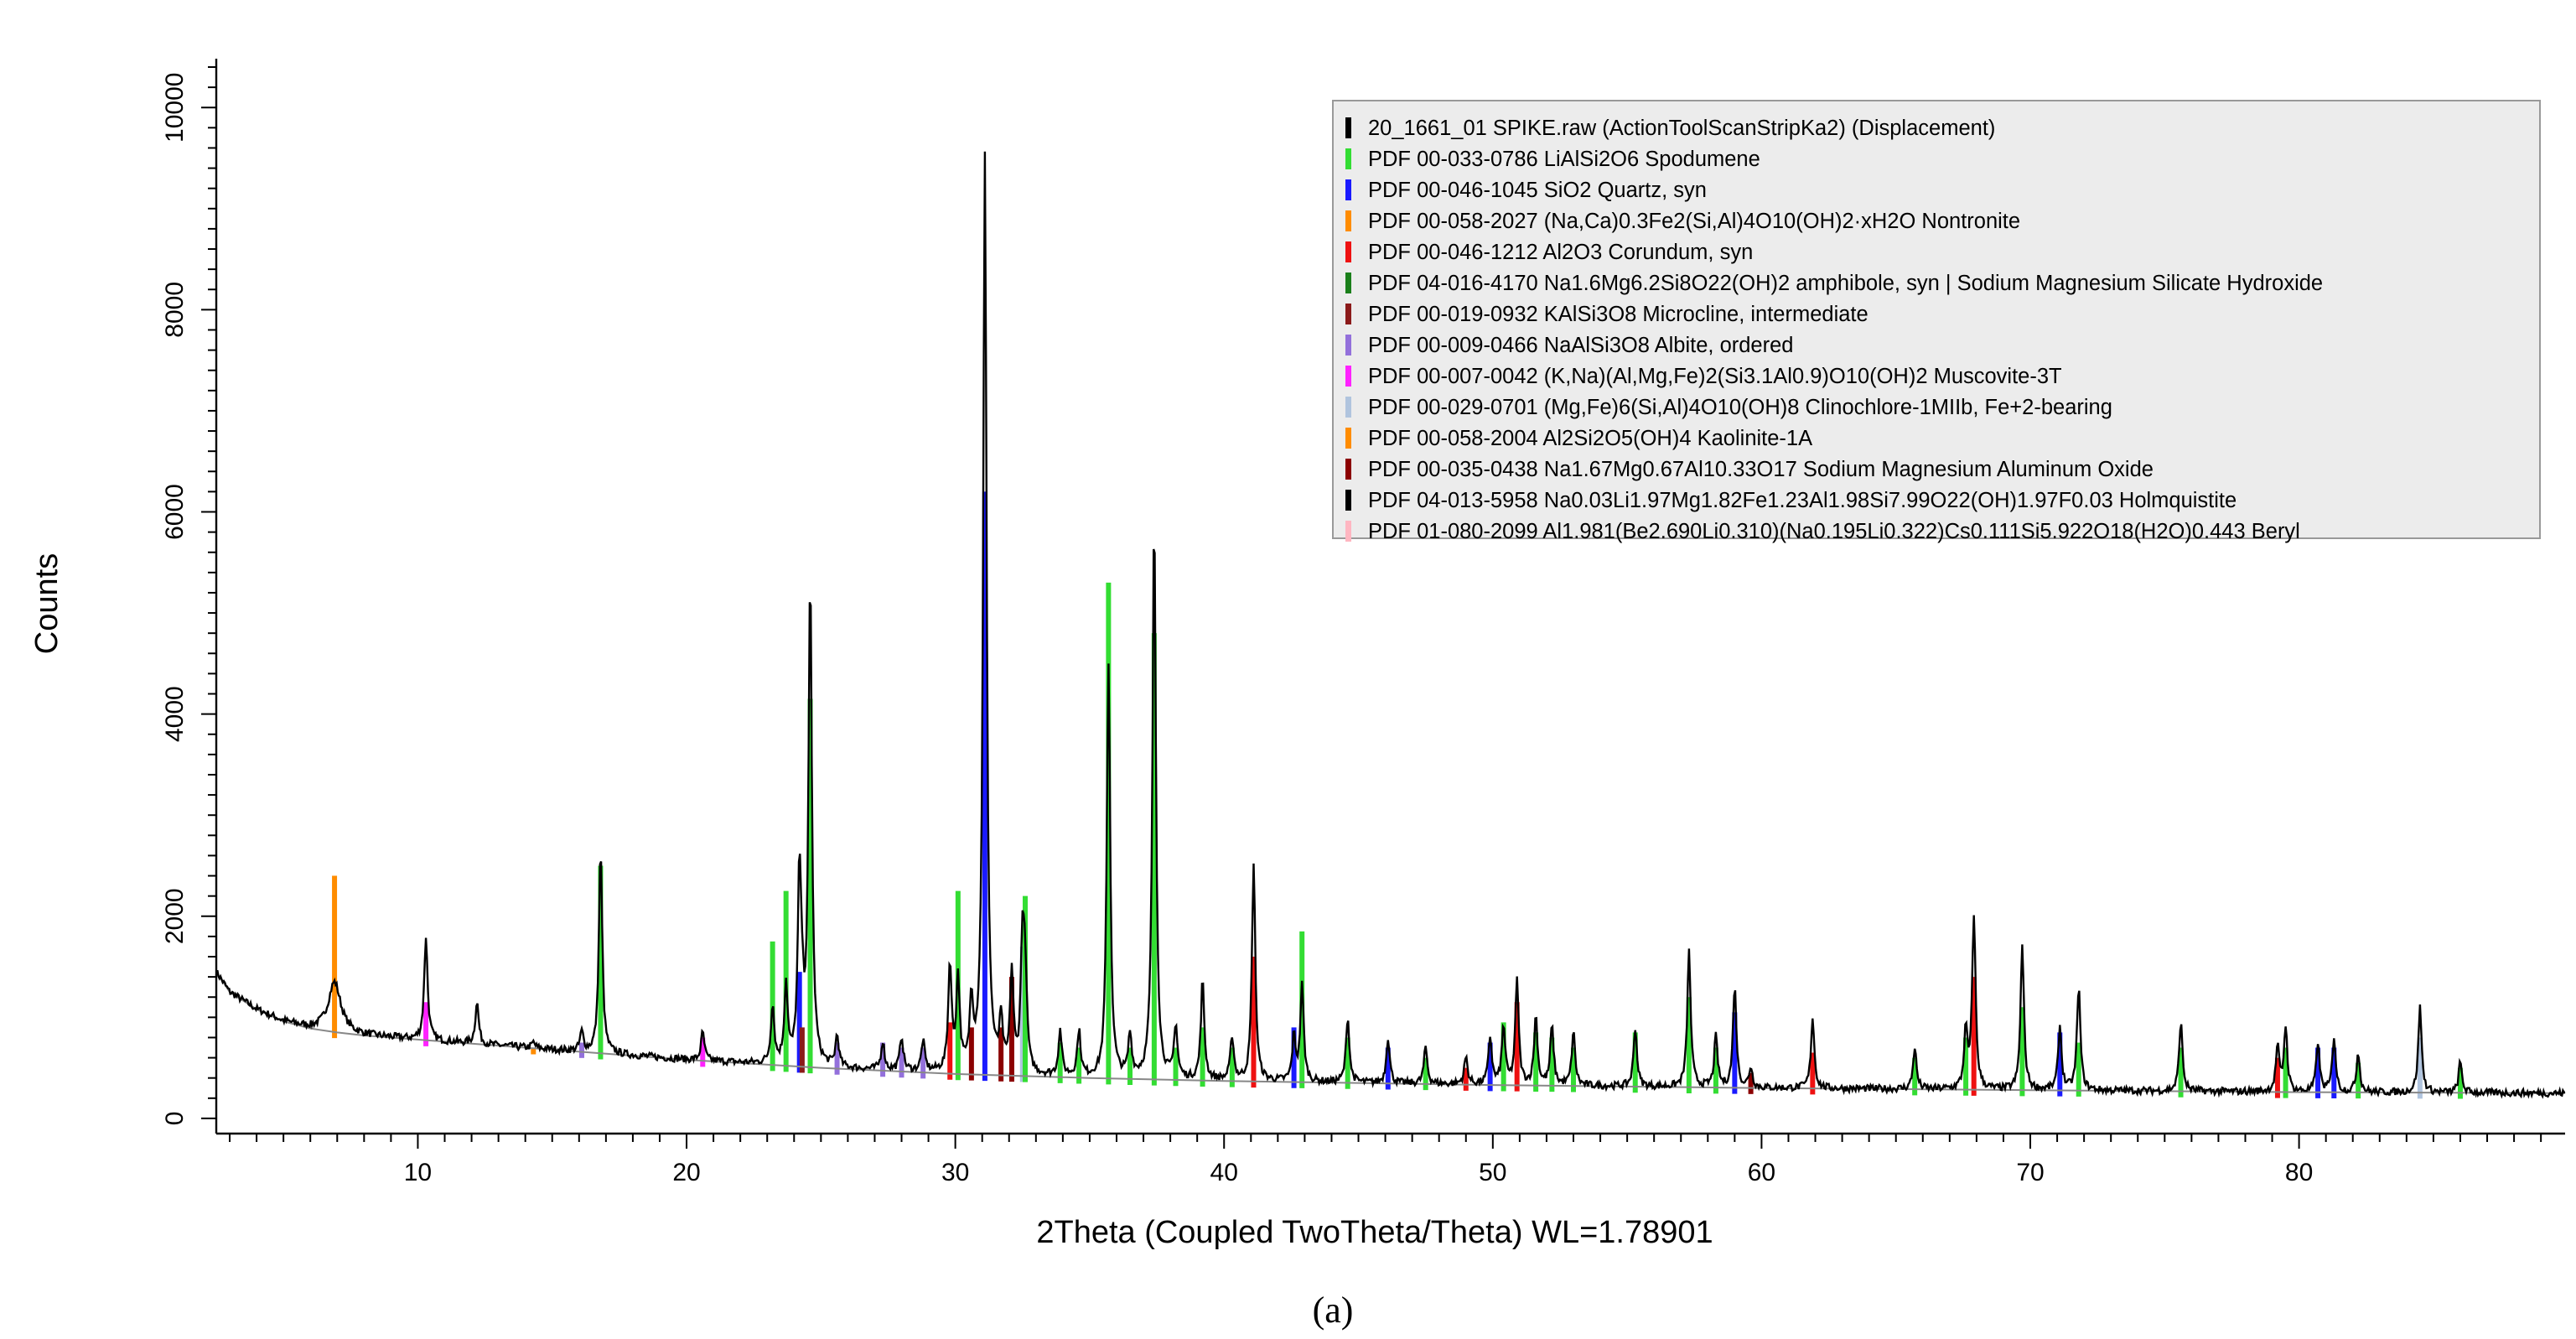 Image resolution: width=2576 pixels, height=1339 pixels. Describe the element at coordinates (188, 596) in the screenshot. I see `y-axis-ticks: 0 2000 4000 6000 8000 10000` at that location.